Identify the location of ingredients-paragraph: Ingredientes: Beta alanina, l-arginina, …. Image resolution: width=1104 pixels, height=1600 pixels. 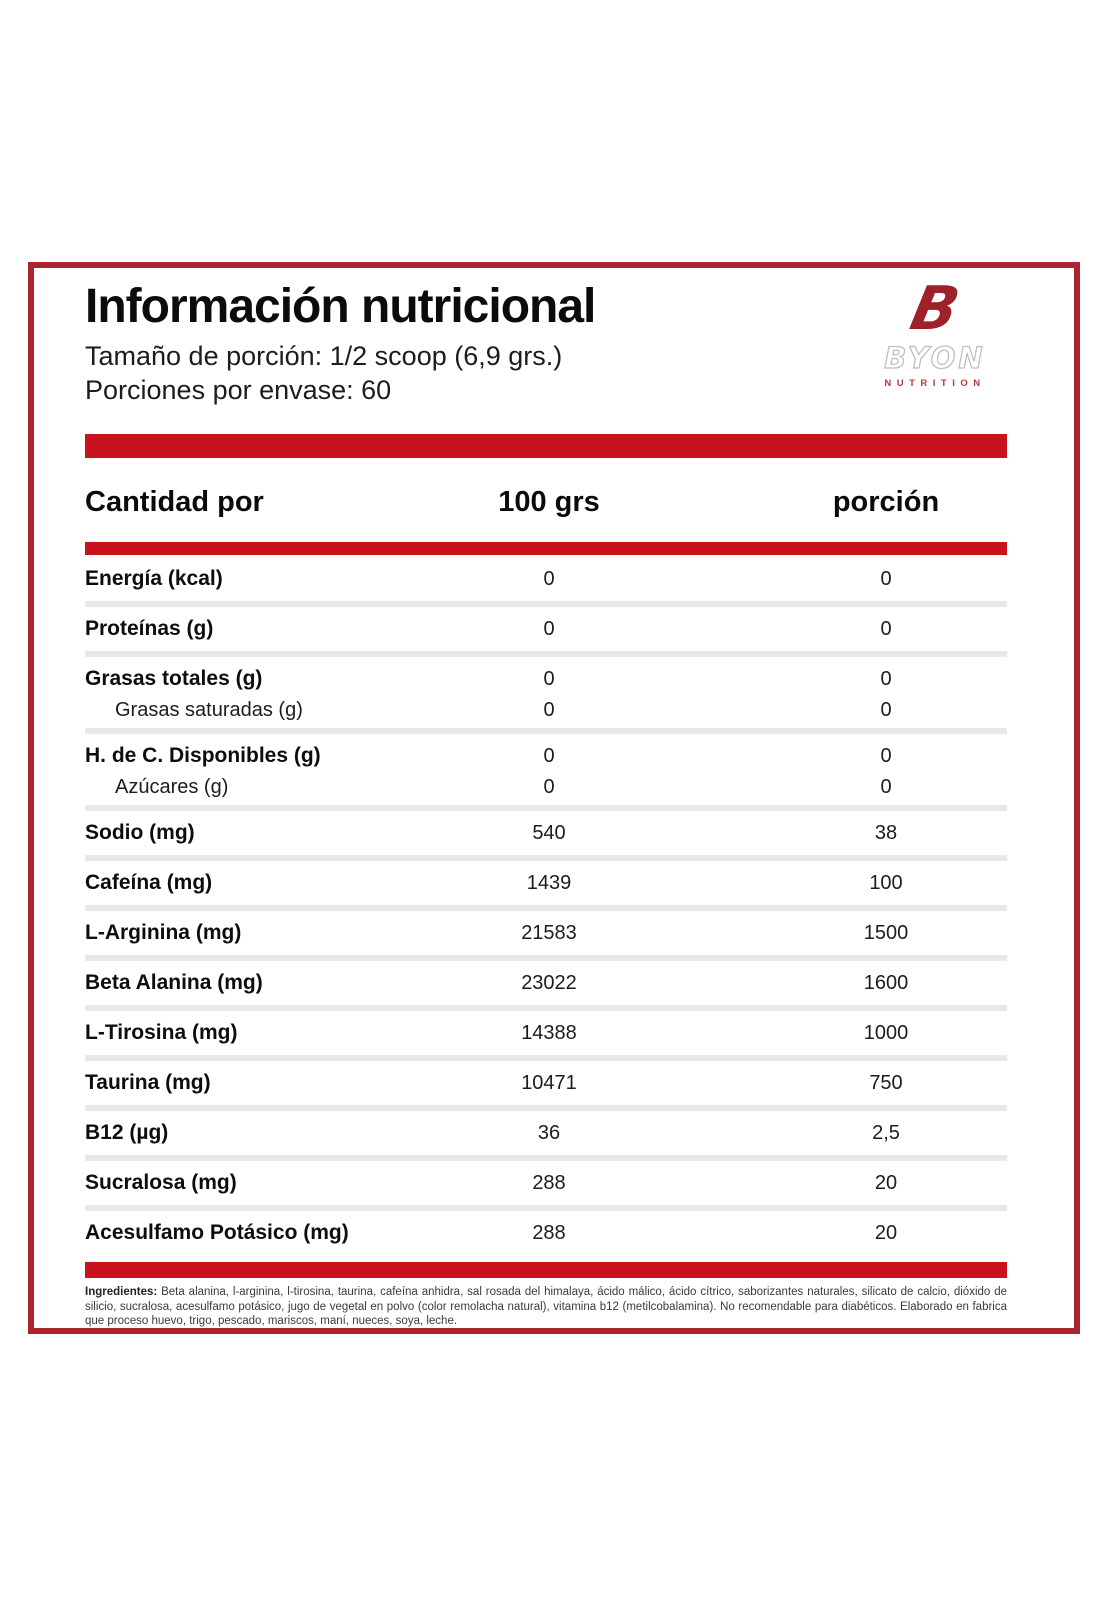
(546, 1307).